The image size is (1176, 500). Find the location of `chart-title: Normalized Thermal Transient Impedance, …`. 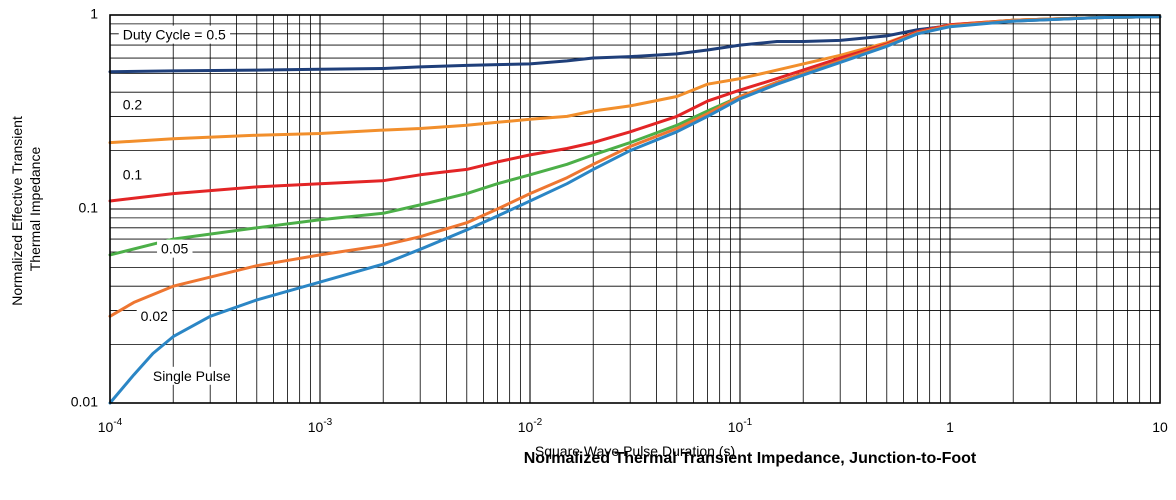

chart-title: Normalized Thermal Transient Impedance, … is located at coordinates (750, 458).